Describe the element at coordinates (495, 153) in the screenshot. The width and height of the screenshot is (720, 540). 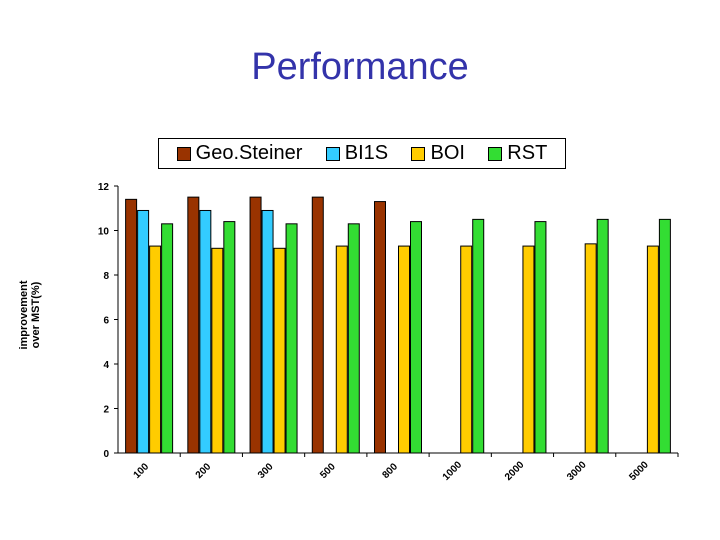
I see `legend-swatch-rst` at that location.